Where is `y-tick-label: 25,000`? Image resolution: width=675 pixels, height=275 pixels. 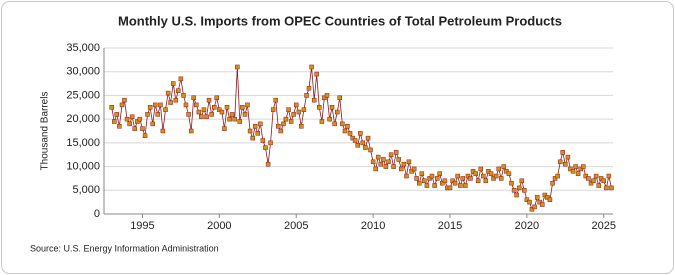 y-tick-label: 25,000 is located at coordinates (83, 95).